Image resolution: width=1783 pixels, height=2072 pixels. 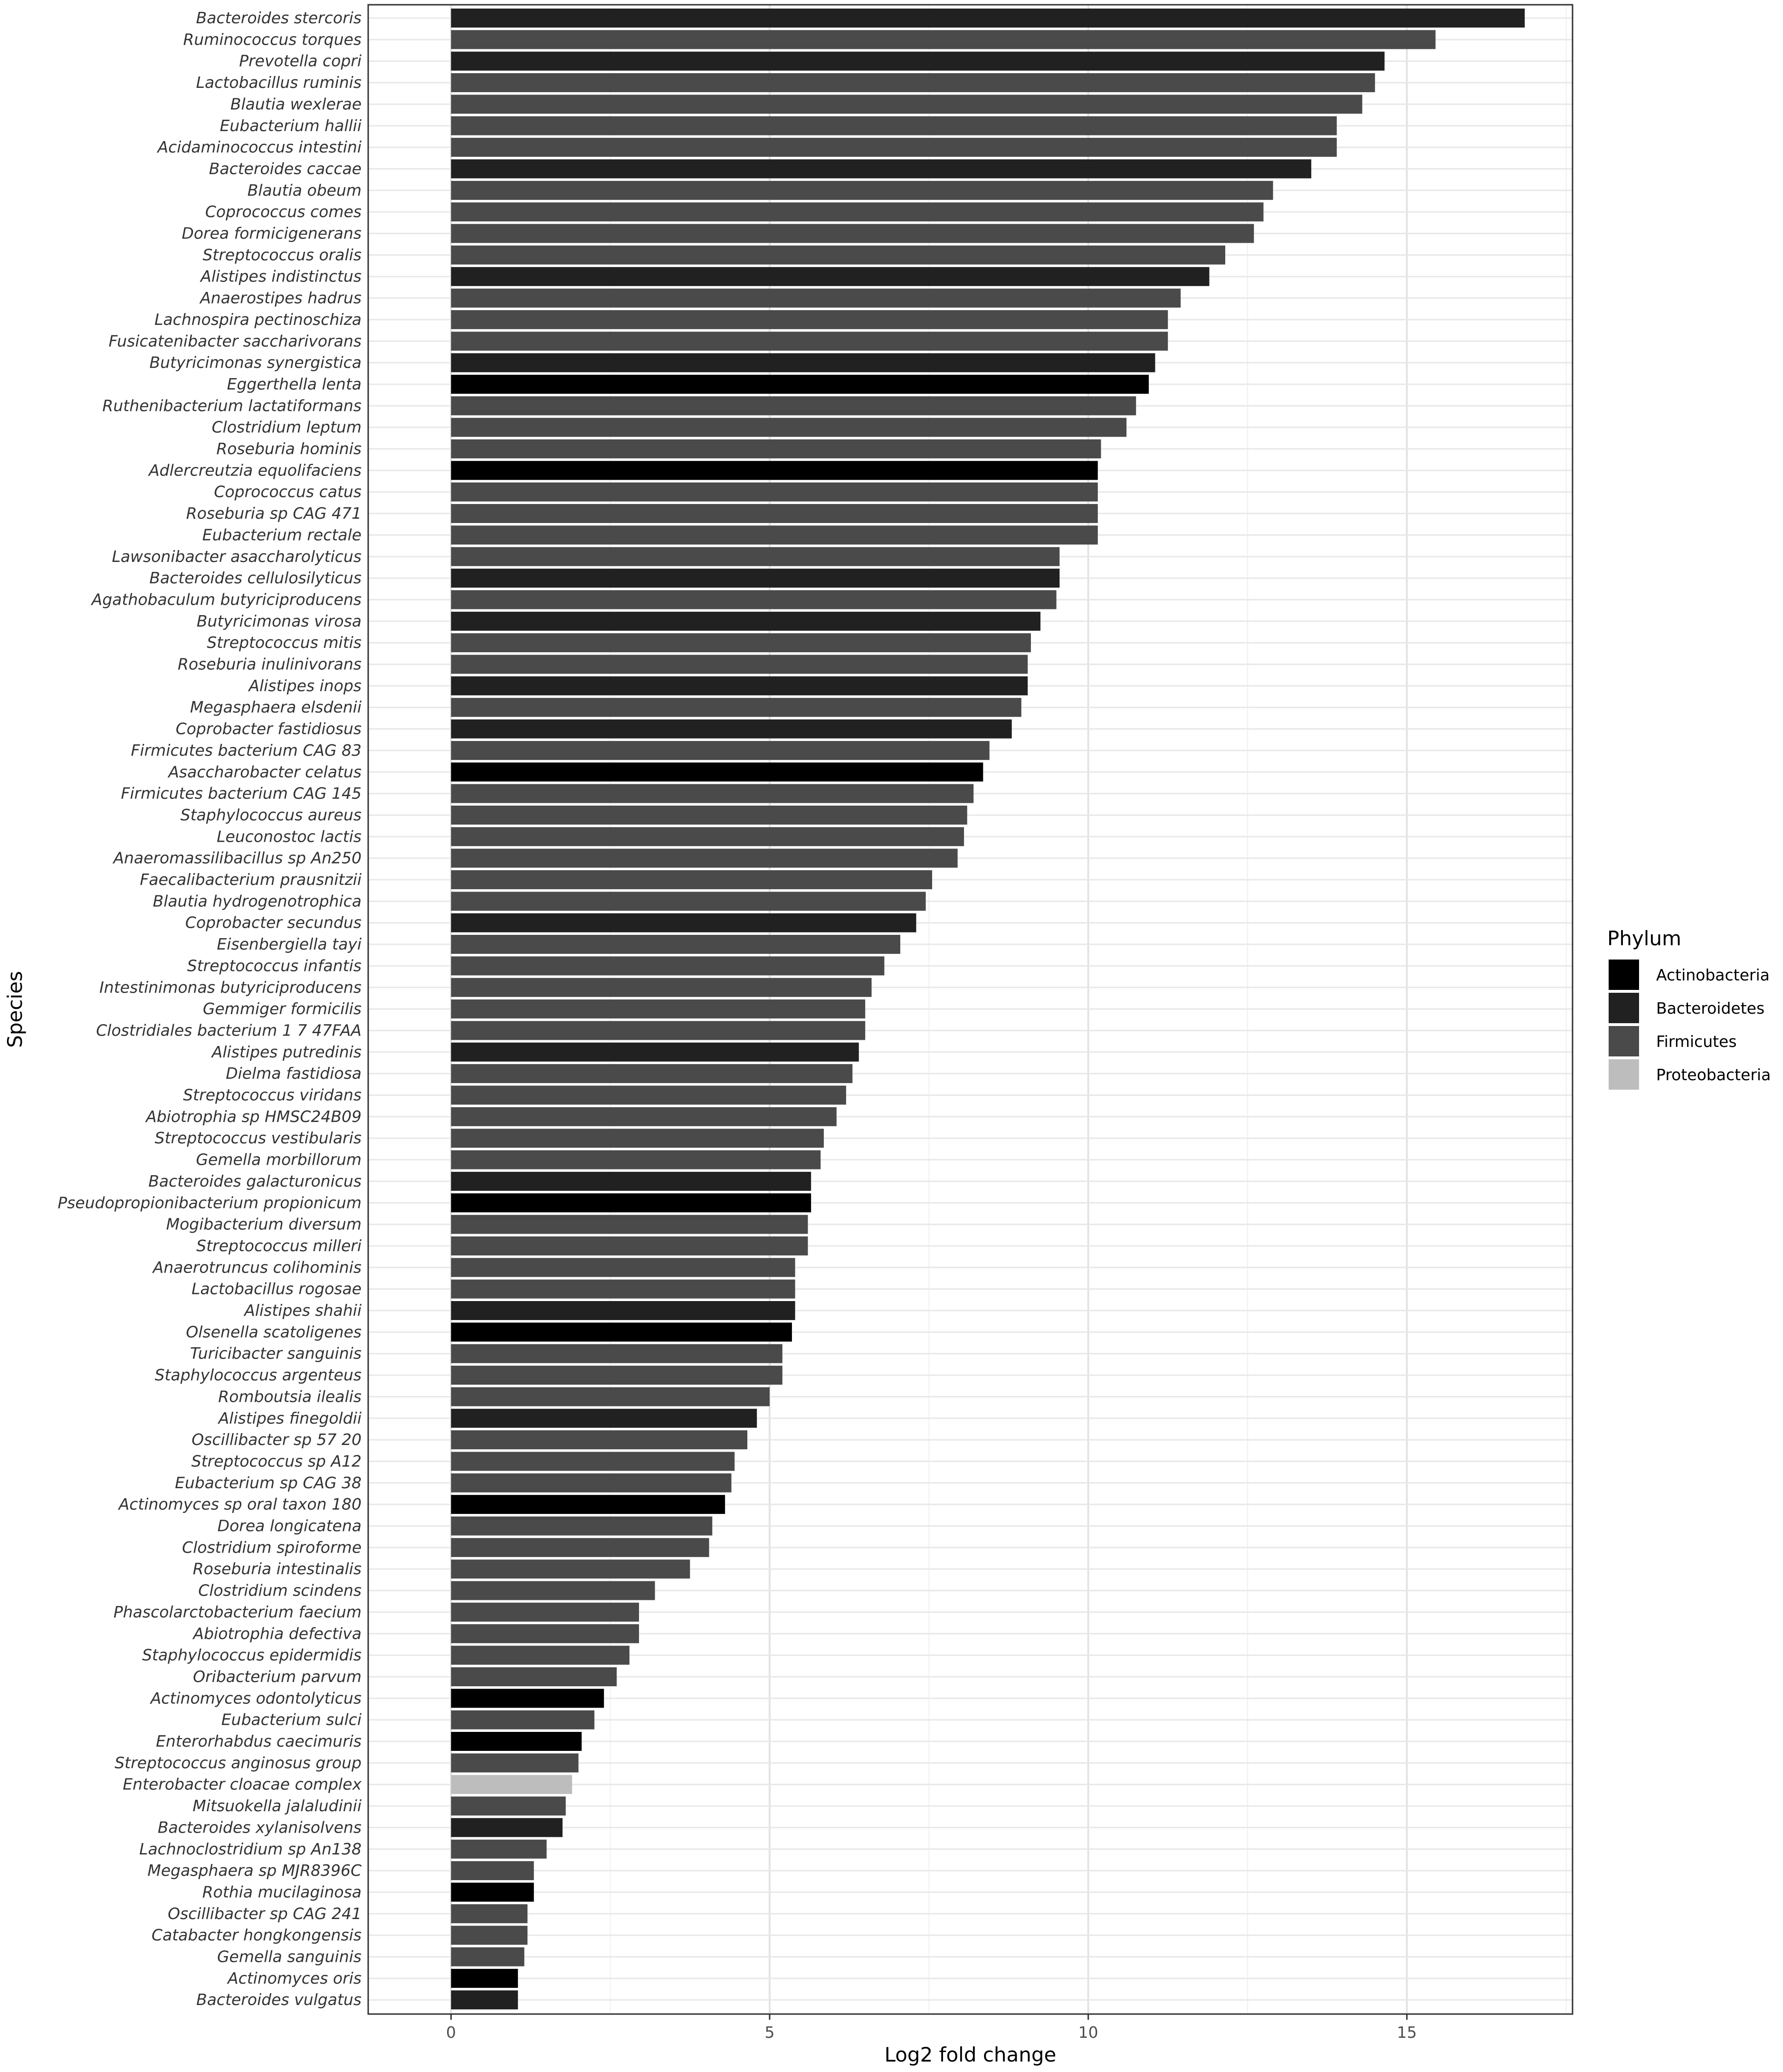 What do you see at coordinates (282, 1892) in the screenshot?
I see `species-label: Rothia mucilaginosa` at bounding box center [282, 1892].